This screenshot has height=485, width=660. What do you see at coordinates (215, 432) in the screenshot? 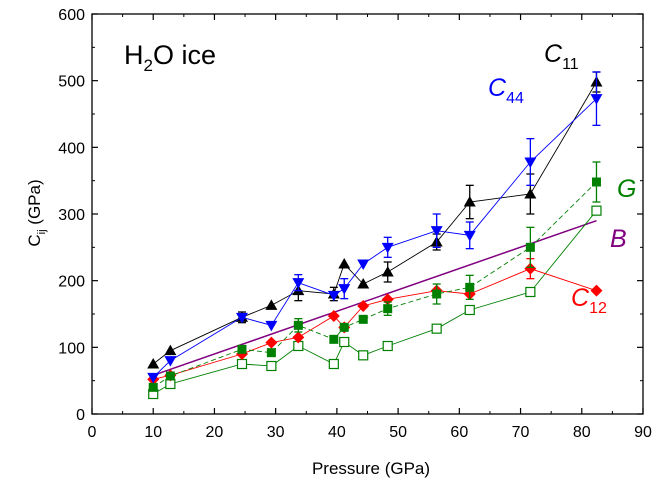
I see `x-tick-label: 20` at bounding box center [215, 432].